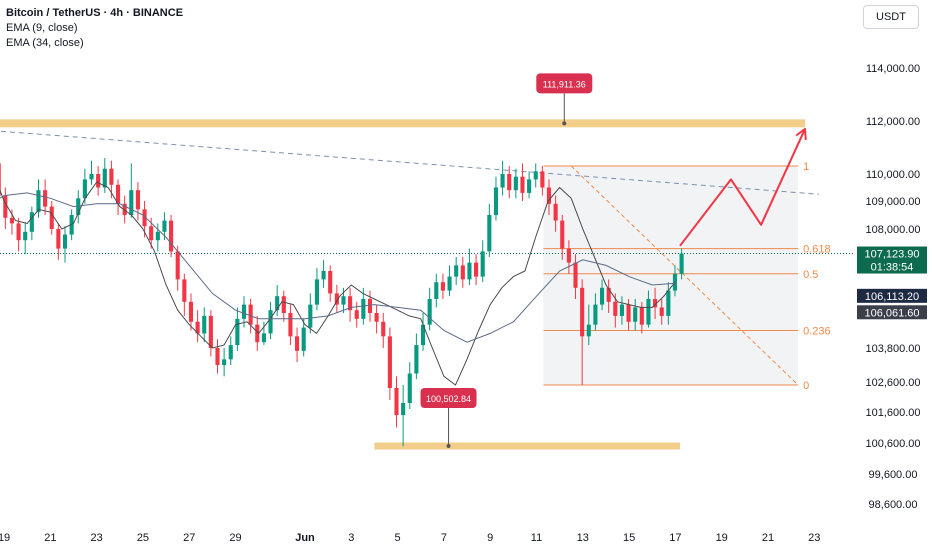  What do you see at coordinates (448, 446) in the screenshot?
I see `callout-anchor` at bounding box center [448, 446].